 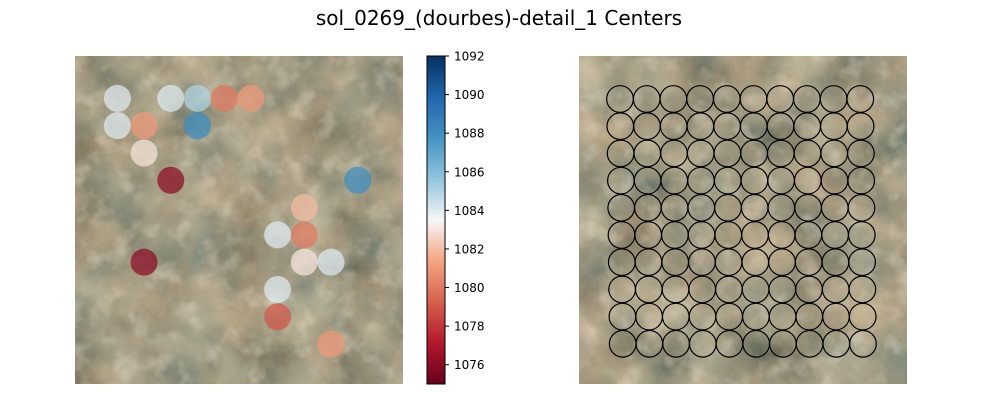 What do you see at coordinates (436, 220) in the screenshot?
I see `colorbar-gradient` at bounding box center [436, 220].